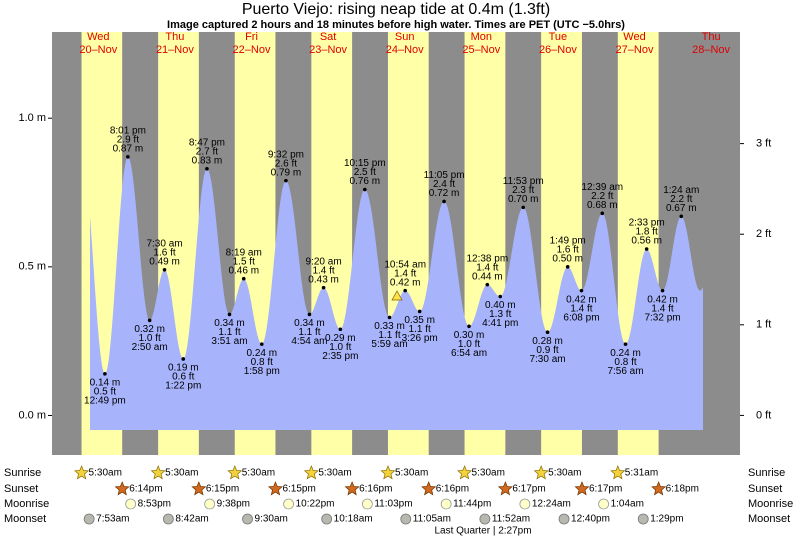 The width and height of the screenshot is (793, 538). I want to click on high-tide-label: 1.6 ft, so click(164, 252).